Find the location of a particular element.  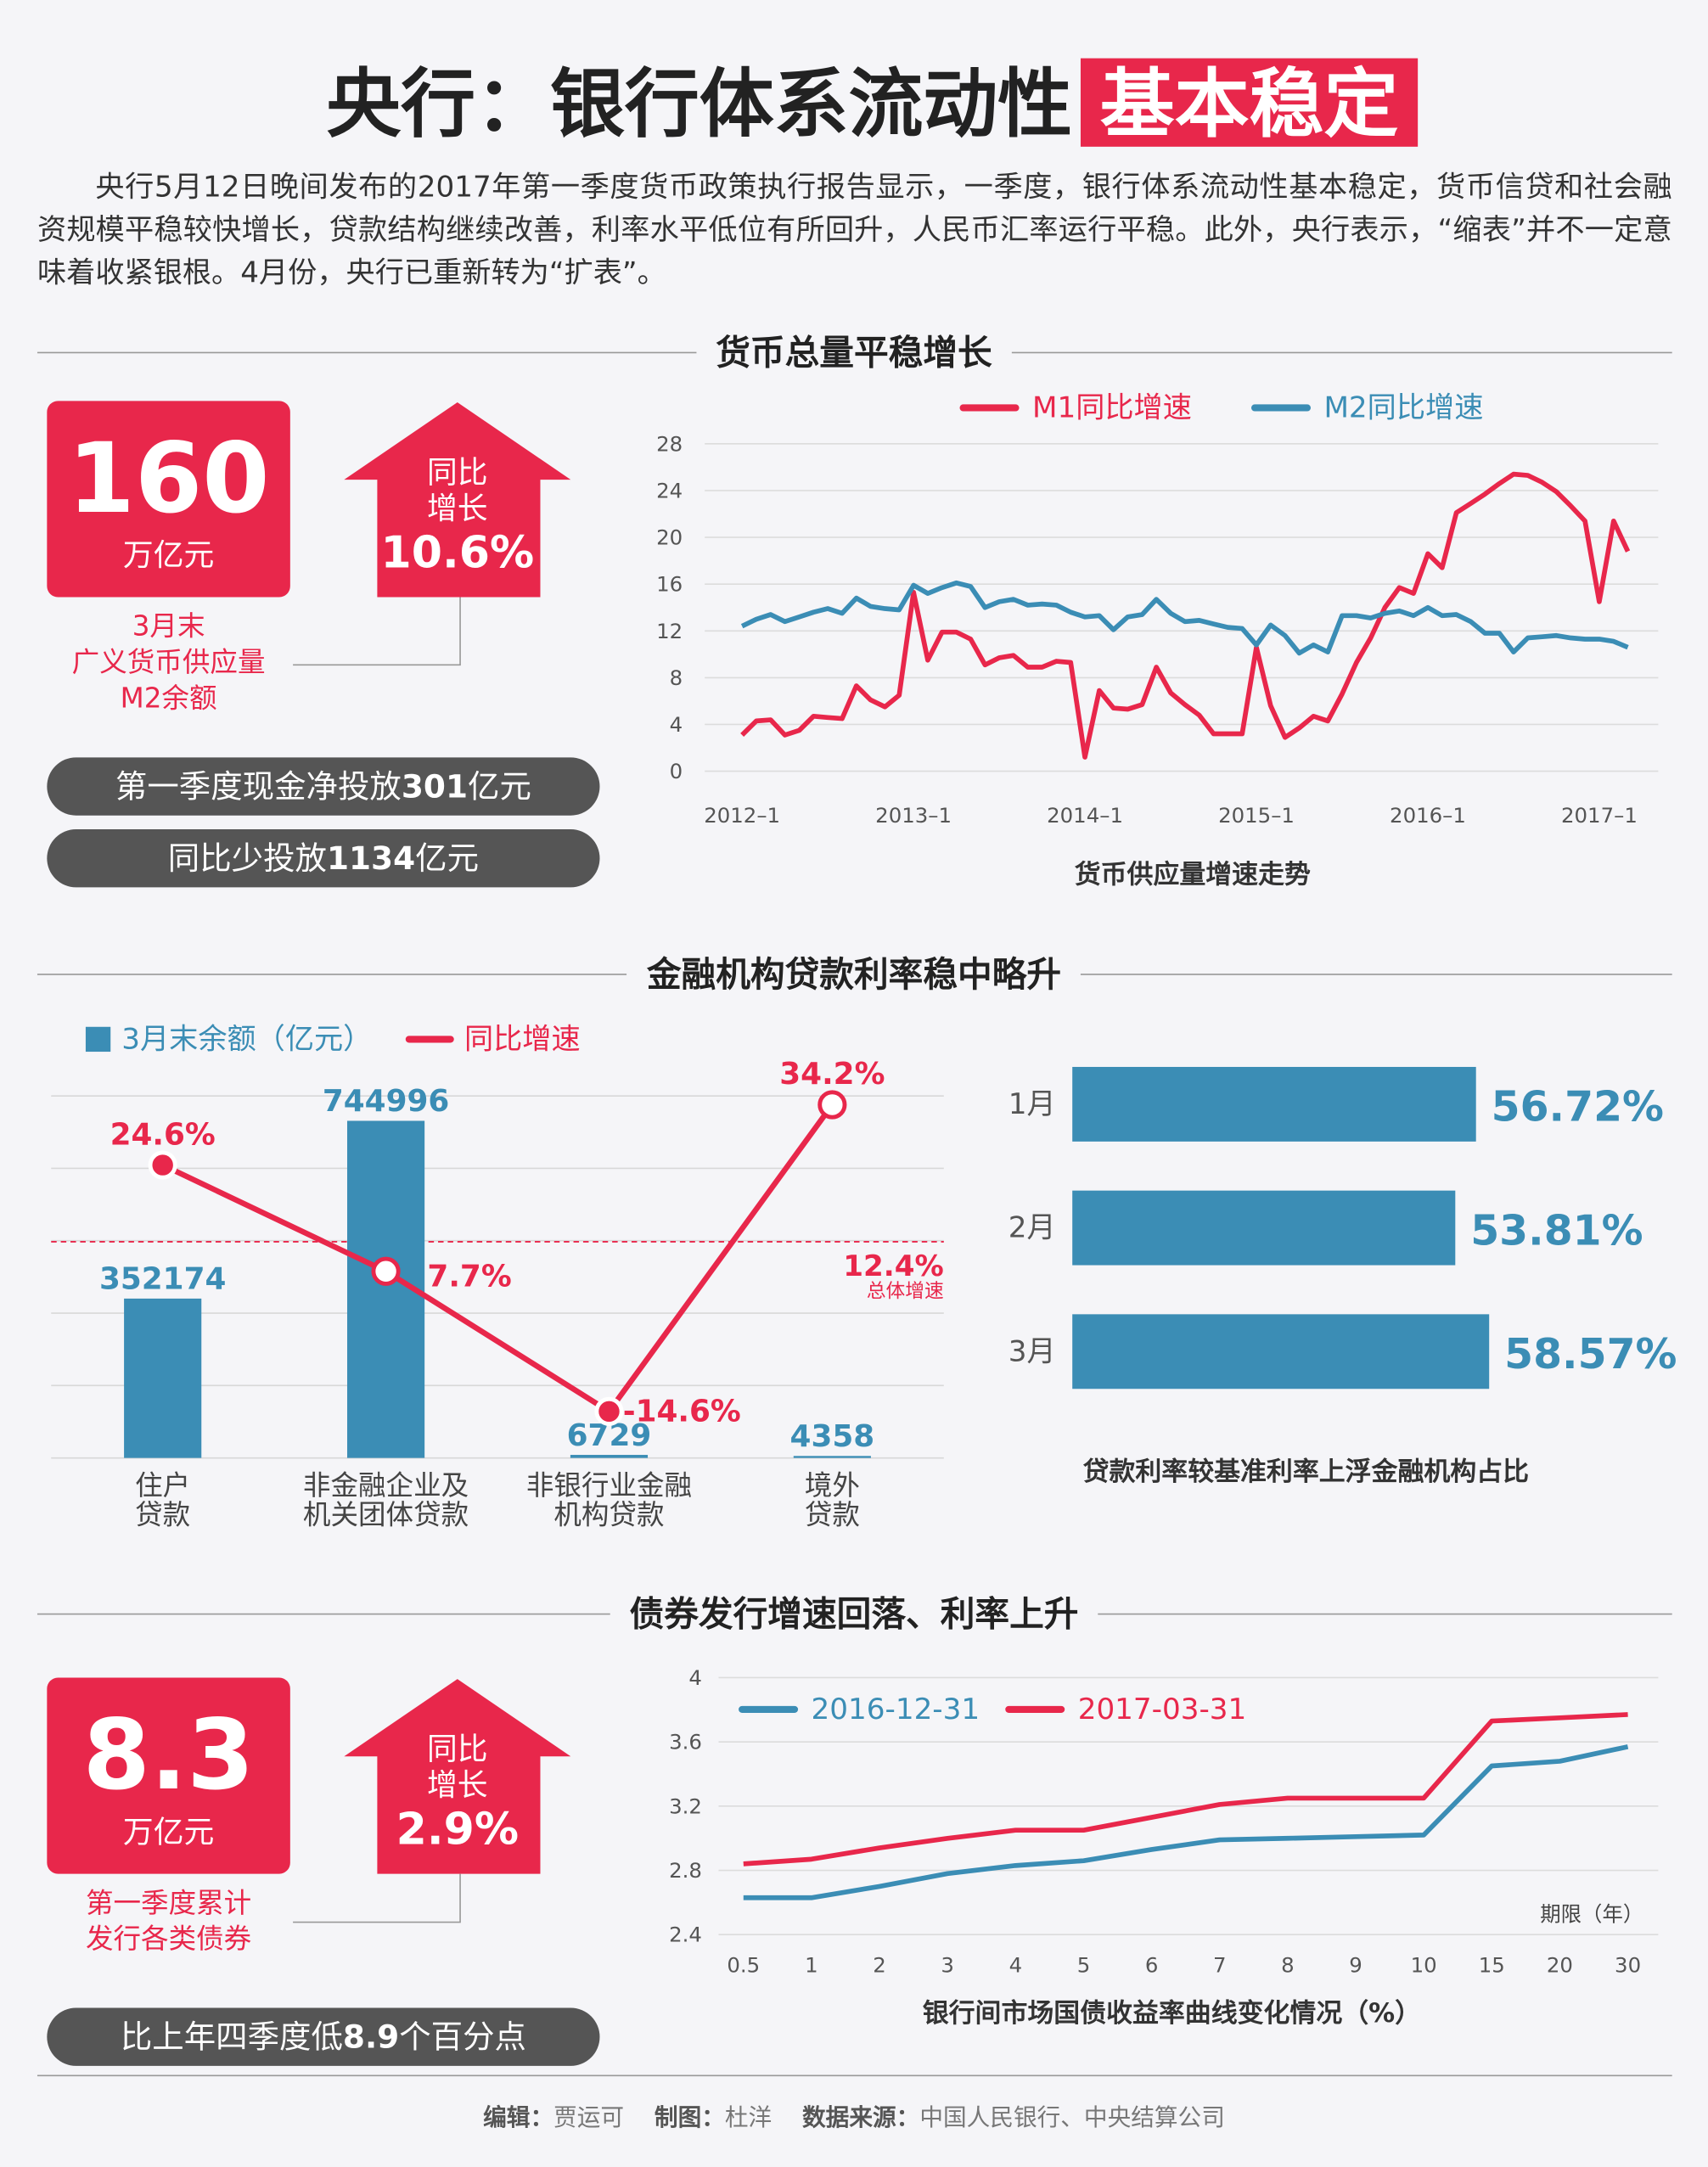

x-tick-label: 2015–1 is located at coordinates (1256, 816).